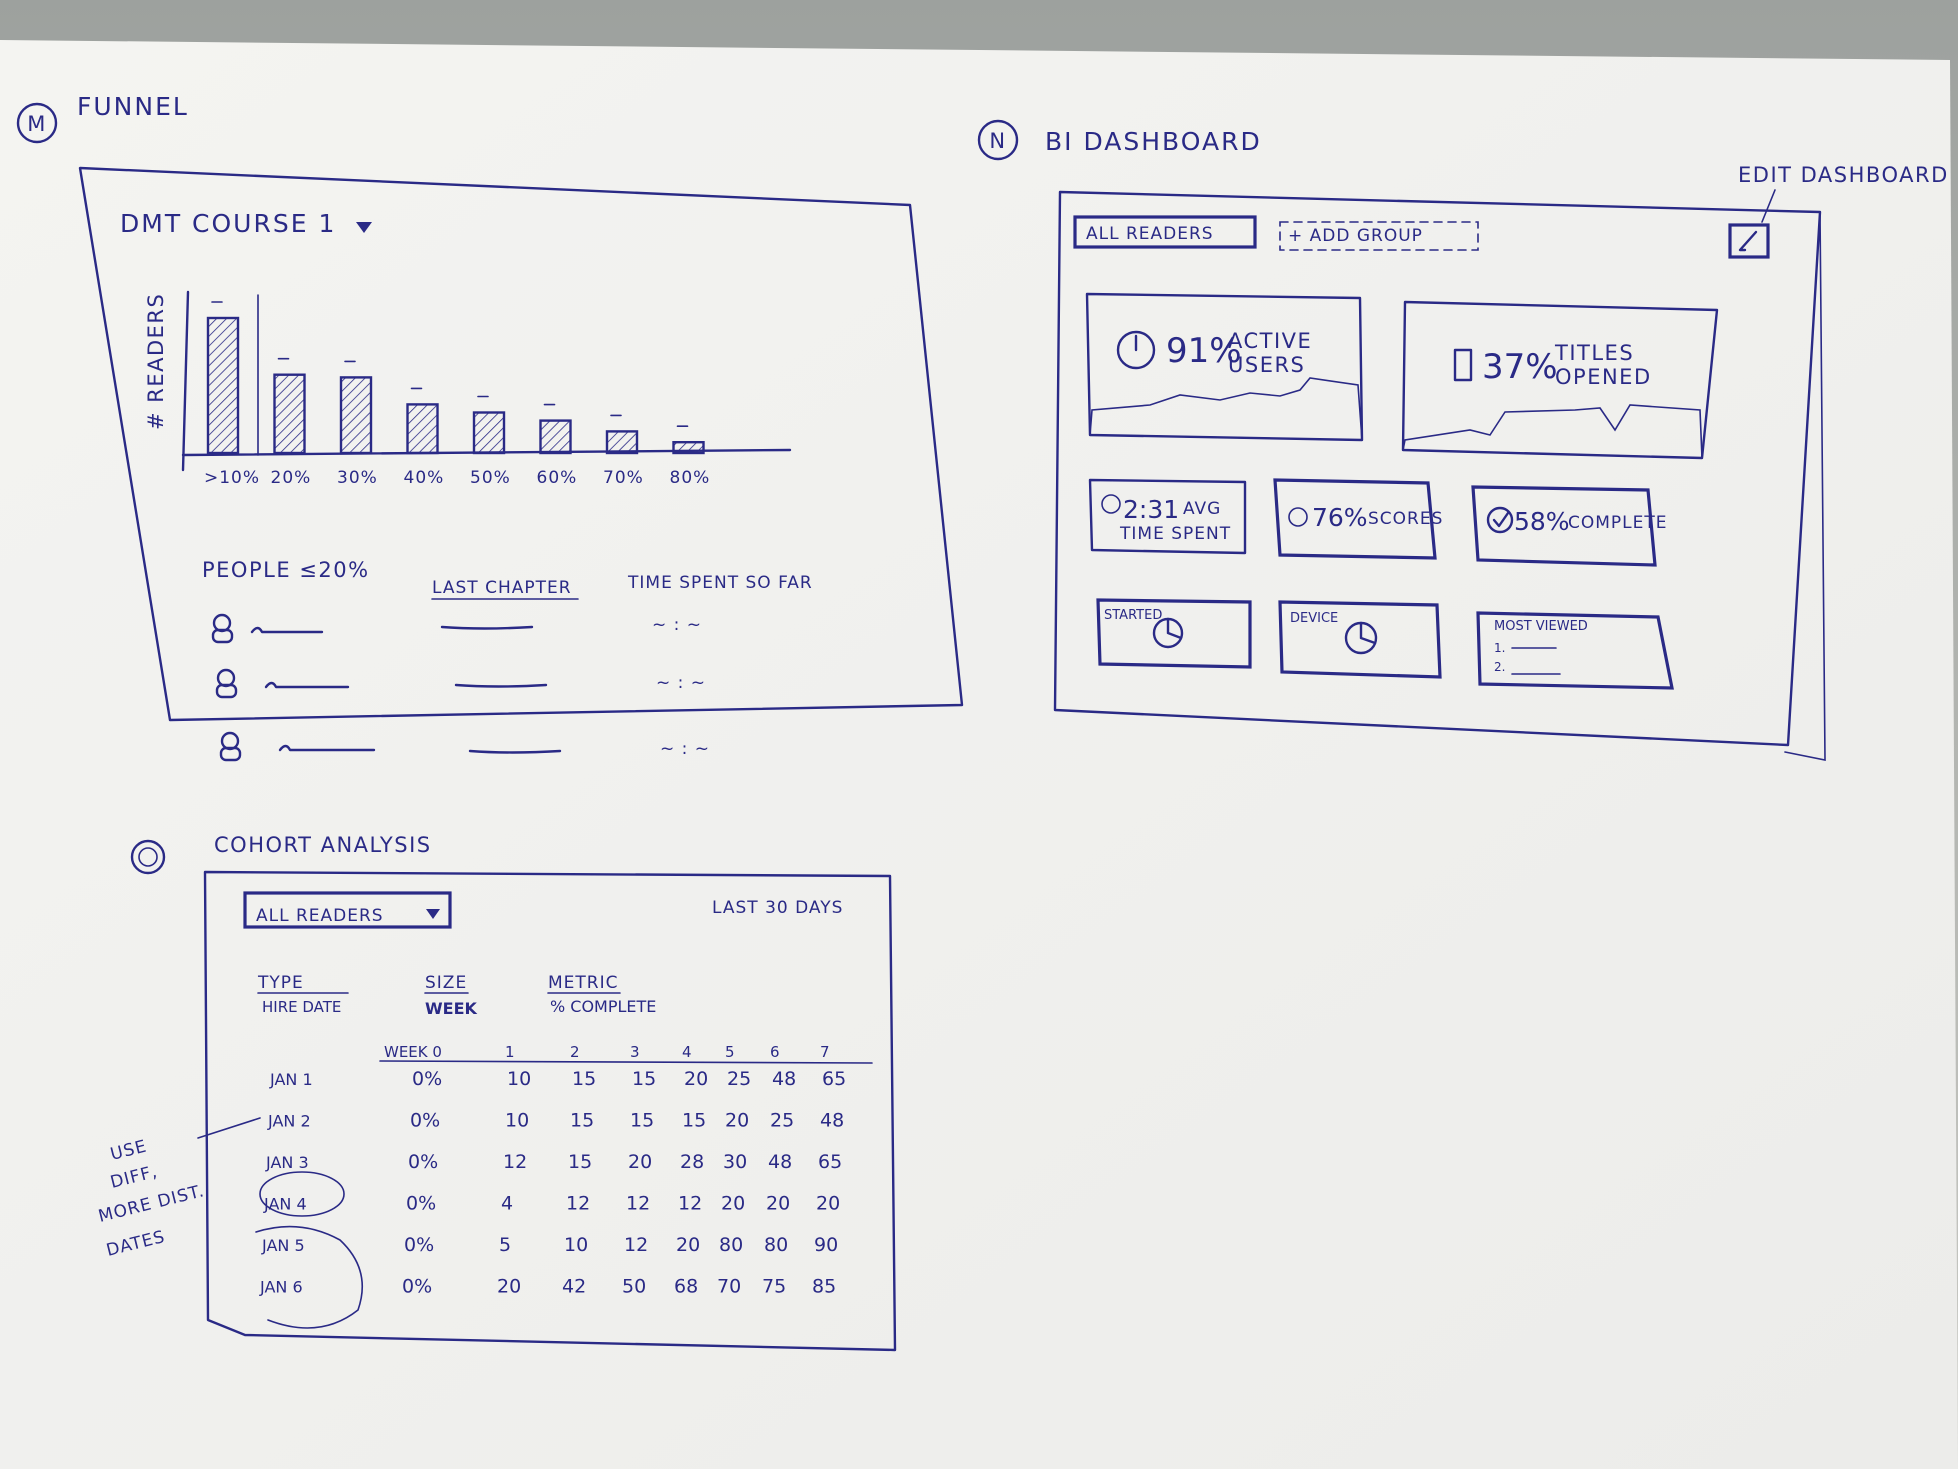 The image size is (1958, 1469). I want to click on stat-scores-value: 76%, so click(1340, 517).